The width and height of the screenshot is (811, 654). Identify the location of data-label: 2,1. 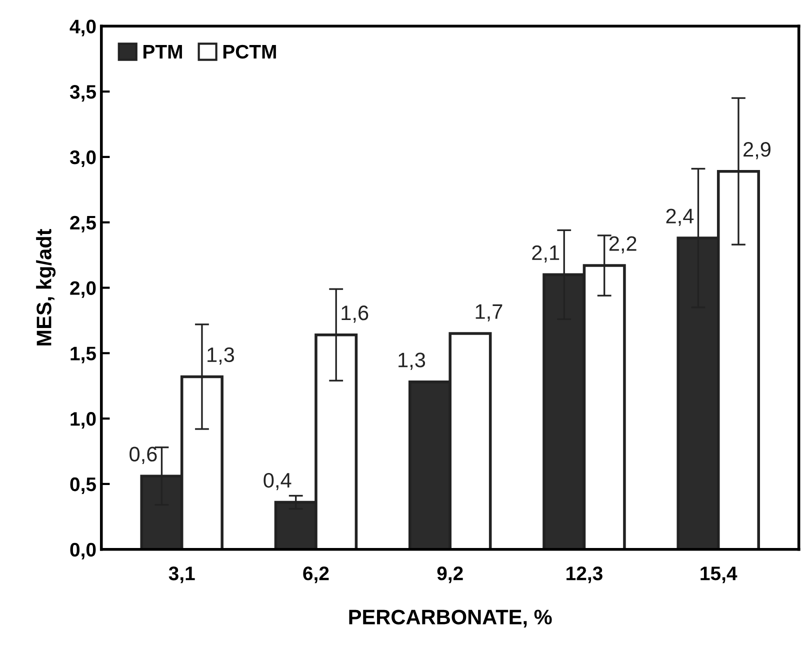
(546, 254).